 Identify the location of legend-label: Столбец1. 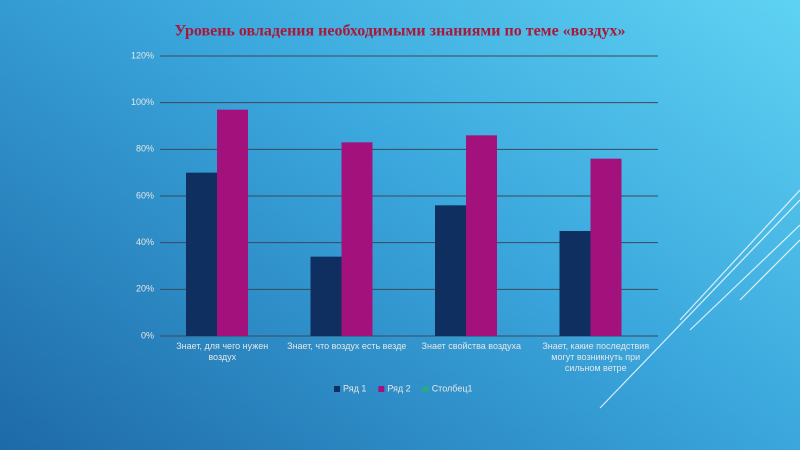
(452, 388).